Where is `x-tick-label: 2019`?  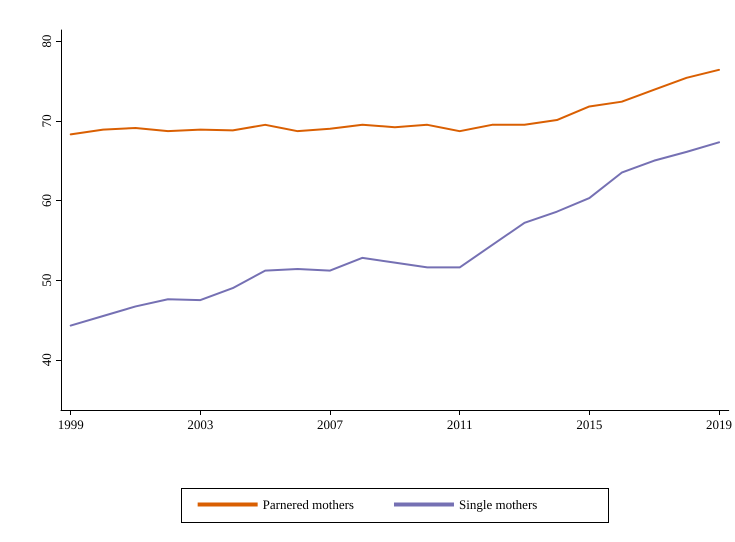
x-tick-label: 2019 is located at coordinates (719, 424).